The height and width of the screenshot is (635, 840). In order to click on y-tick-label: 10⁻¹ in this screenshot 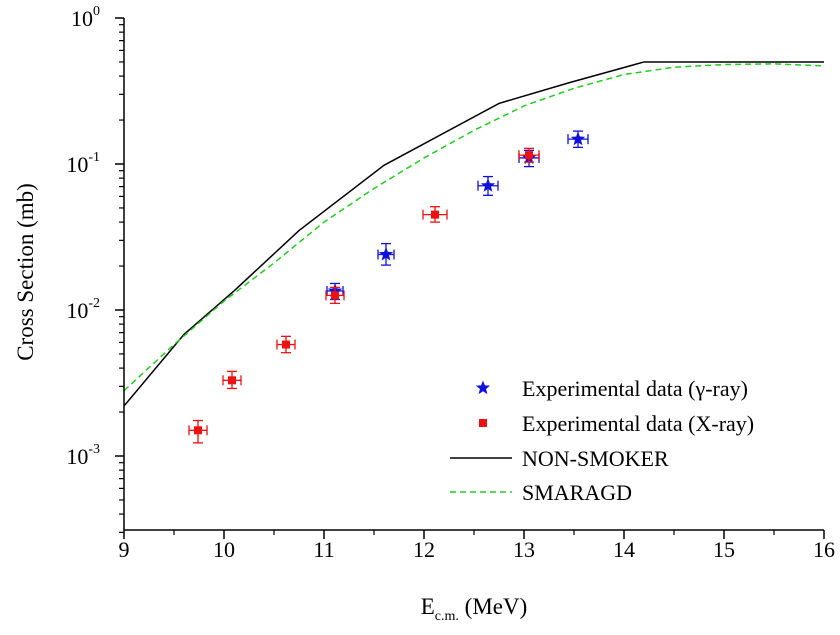, I will do `click(83, 163)`.